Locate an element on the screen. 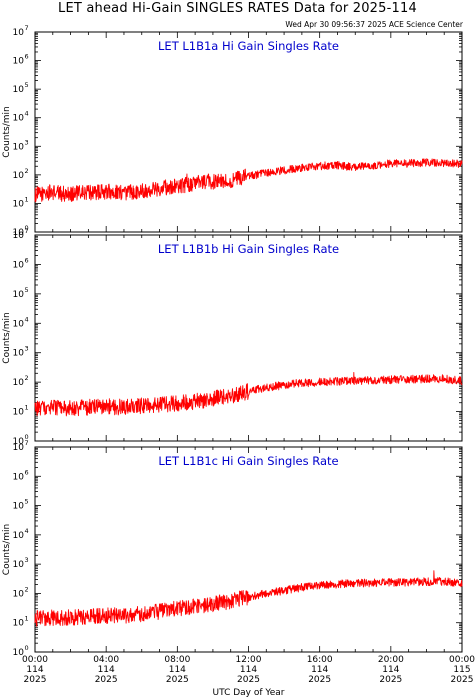 The height and width of the screenshot is (700, 475). panel-title: LET L1B1c Hi Gain Singles Rate is located at coordinates (248, 461).